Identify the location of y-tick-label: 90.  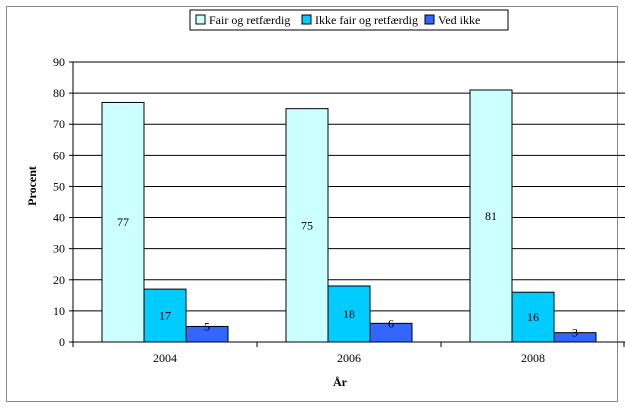
(59, 62).